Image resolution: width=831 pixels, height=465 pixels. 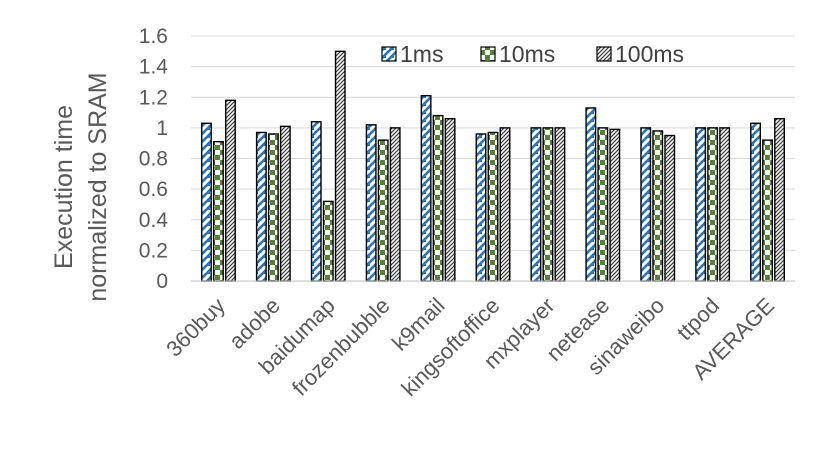 What do you see at coordinates (328, 241) in the screenshot?
I see `bar-10ms-baidumap` at bounding box center [328, 241].